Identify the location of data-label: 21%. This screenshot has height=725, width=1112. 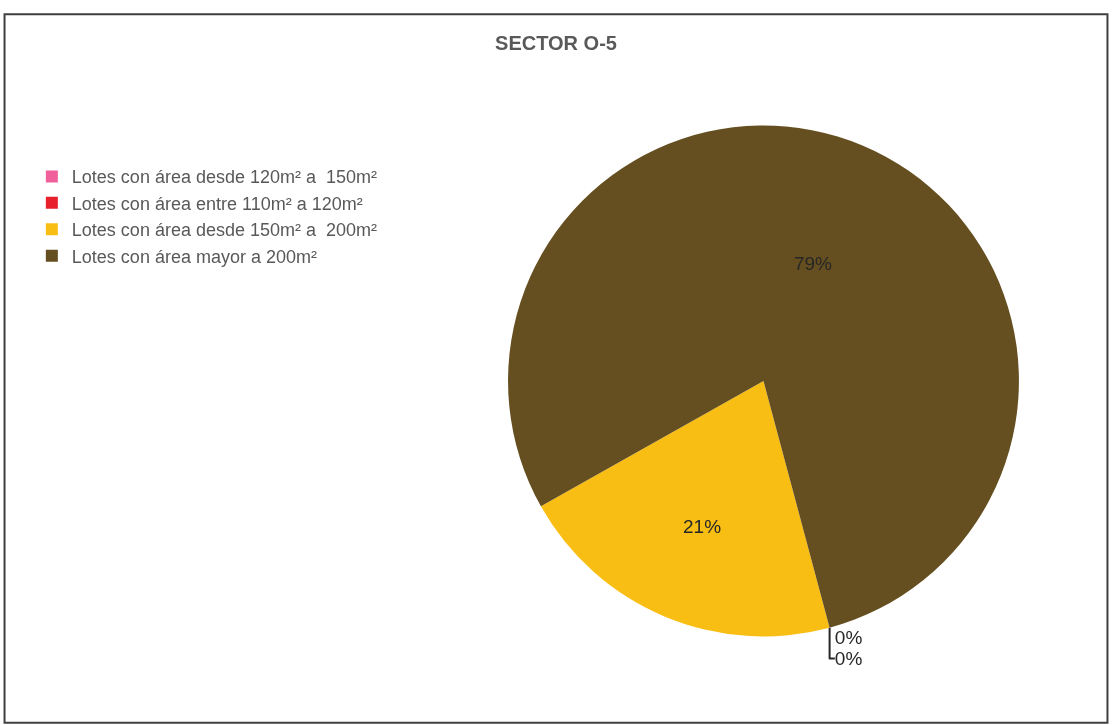
(702, 527).